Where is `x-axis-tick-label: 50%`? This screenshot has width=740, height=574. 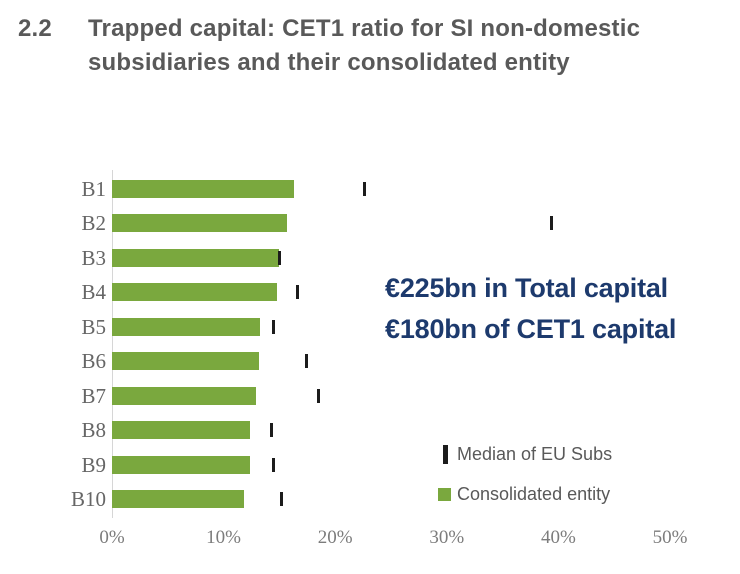
x-axis-tick-label: 50% is located at coordinates (670, 537).